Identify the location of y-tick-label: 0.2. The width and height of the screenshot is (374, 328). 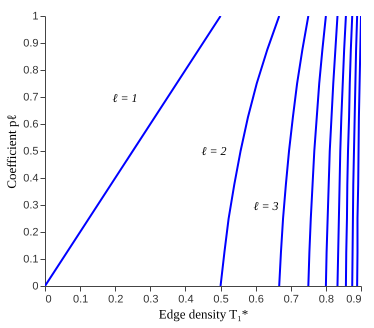
(30, 232).